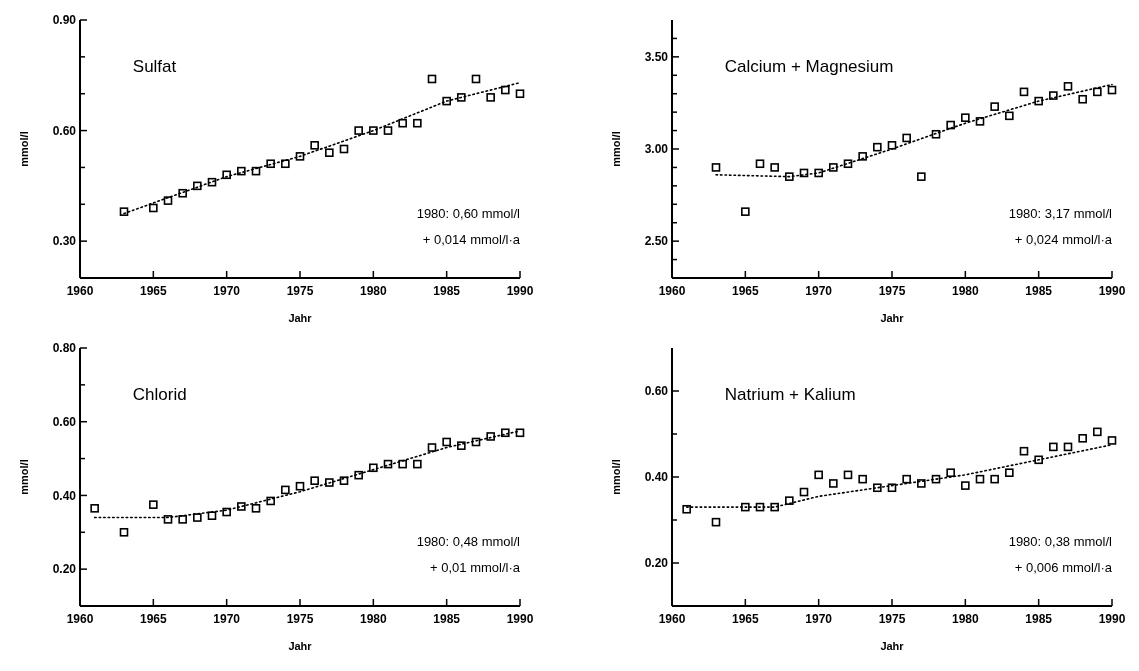 Image resolution: width=1139 pixels, height=671 pixels. Describe the element at coordinates (475, 567) in the screenshot. I see `annotation: + 0,01 mmol/l·a` at that location.